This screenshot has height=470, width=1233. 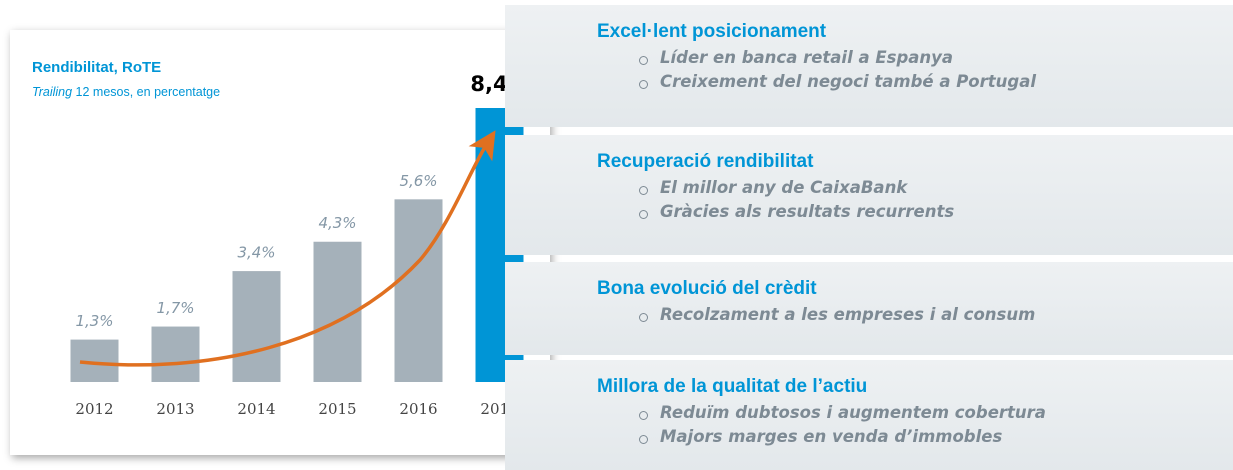 I want to click on x-tick-label: 2015, so click(x=337, y=409).